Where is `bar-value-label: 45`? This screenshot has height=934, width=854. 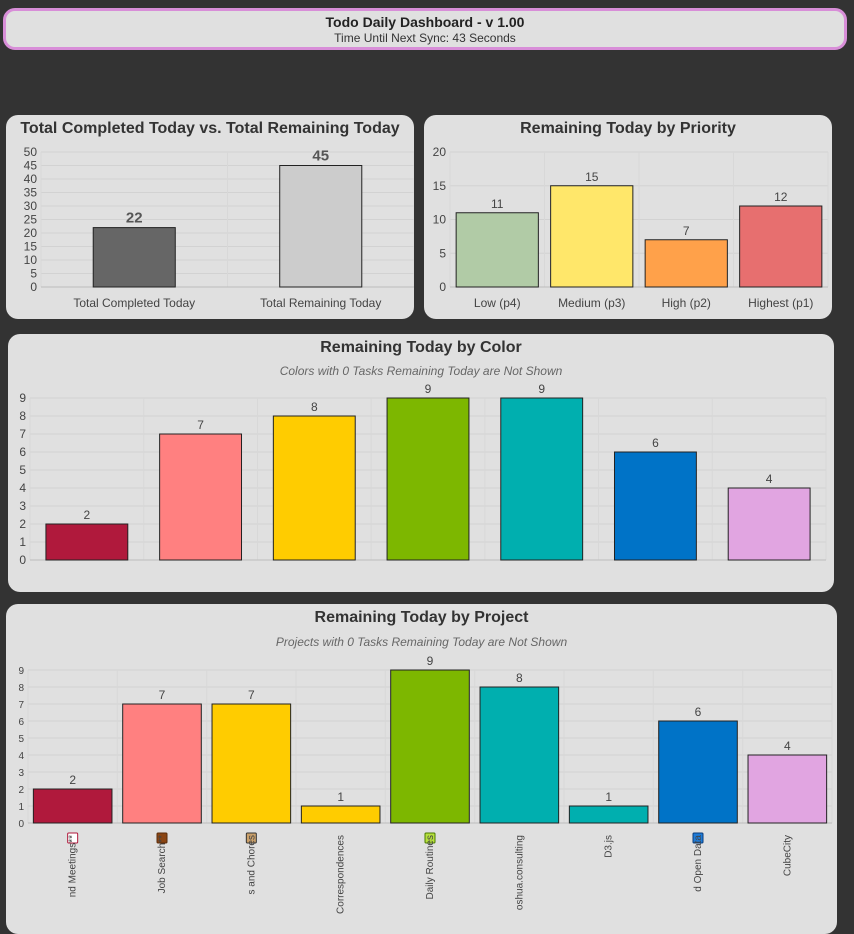
bar-value-label: 45 is located at coordinates (320, 156).